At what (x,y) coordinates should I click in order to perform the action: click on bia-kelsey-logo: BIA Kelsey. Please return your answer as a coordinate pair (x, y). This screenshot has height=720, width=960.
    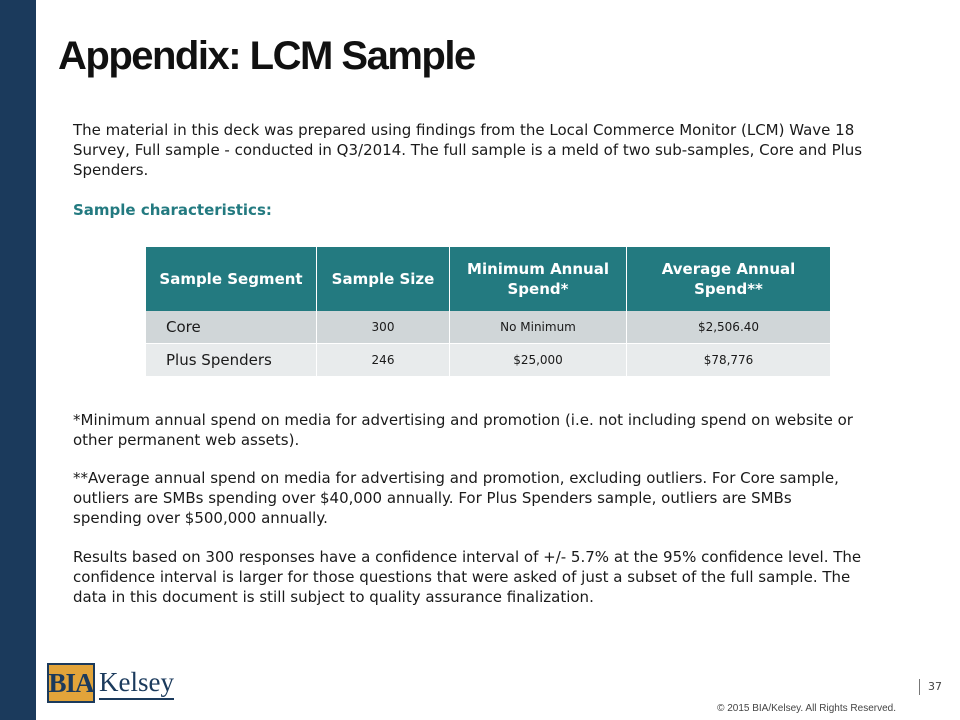
    Looking at the image, I should click on (110, 683).